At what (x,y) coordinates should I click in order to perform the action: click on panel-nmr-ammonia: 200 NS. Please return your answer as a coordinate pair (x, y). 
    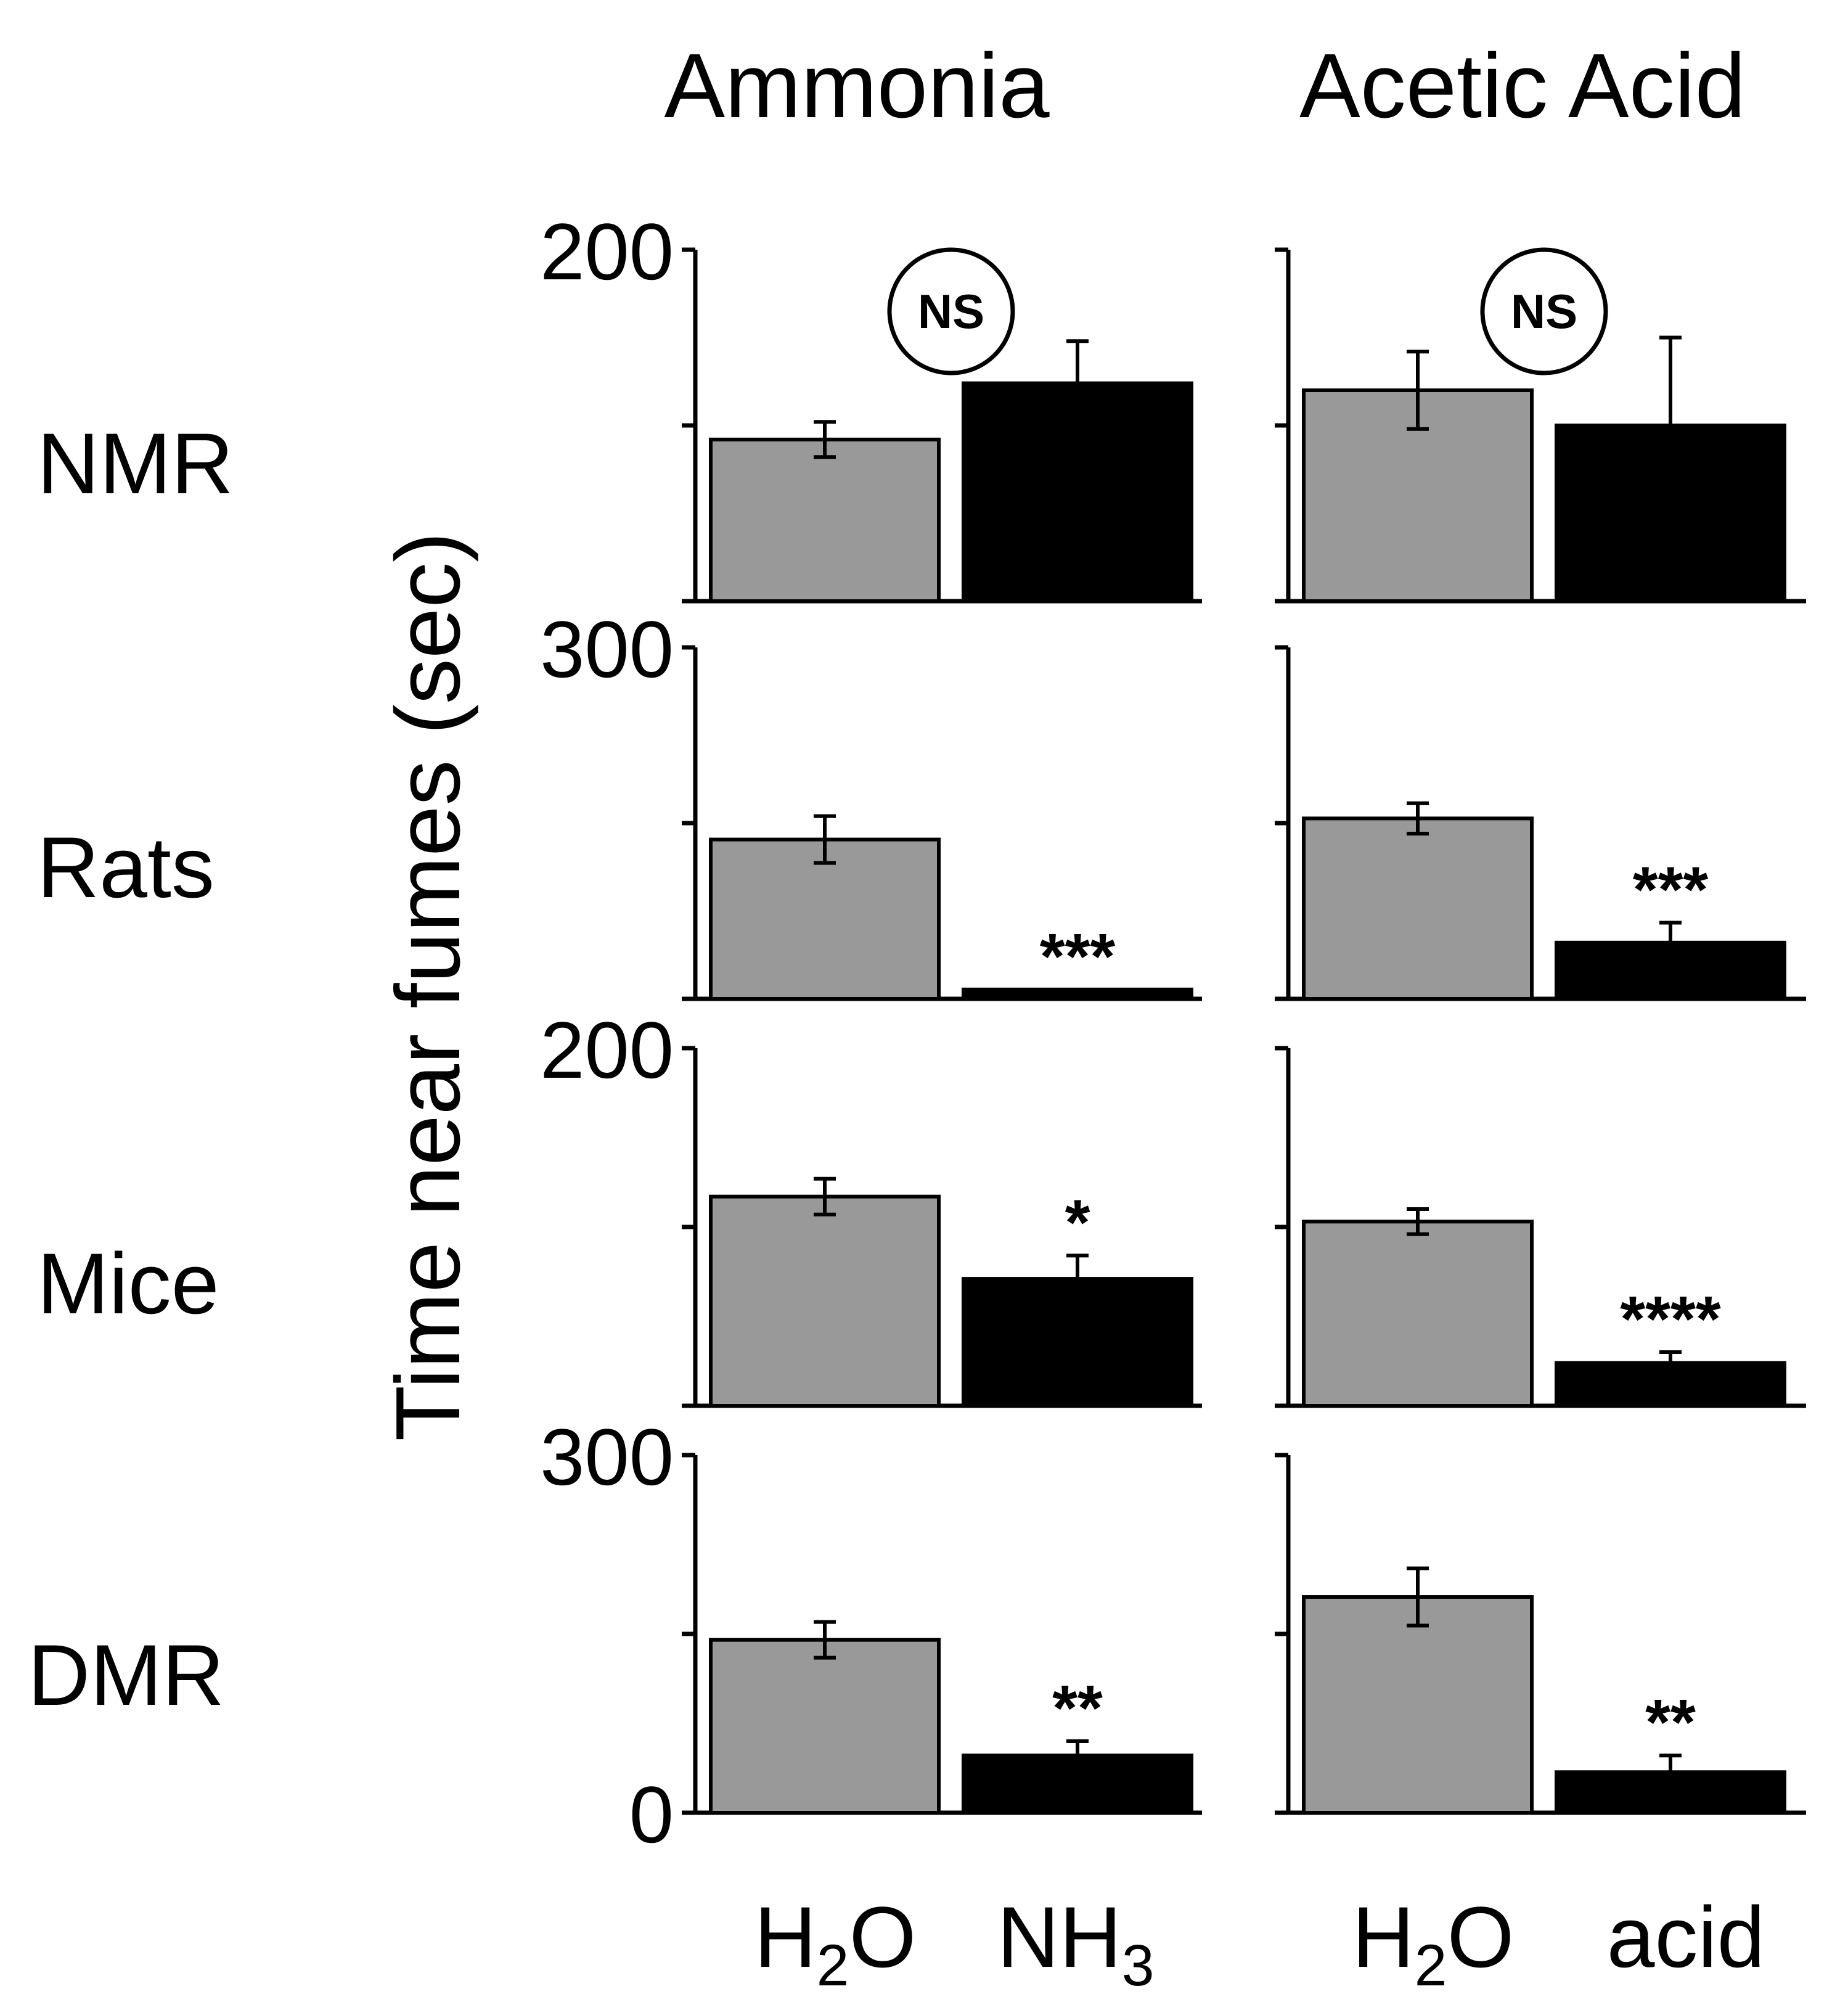
    Looking at the image, I should click on (871, 405).